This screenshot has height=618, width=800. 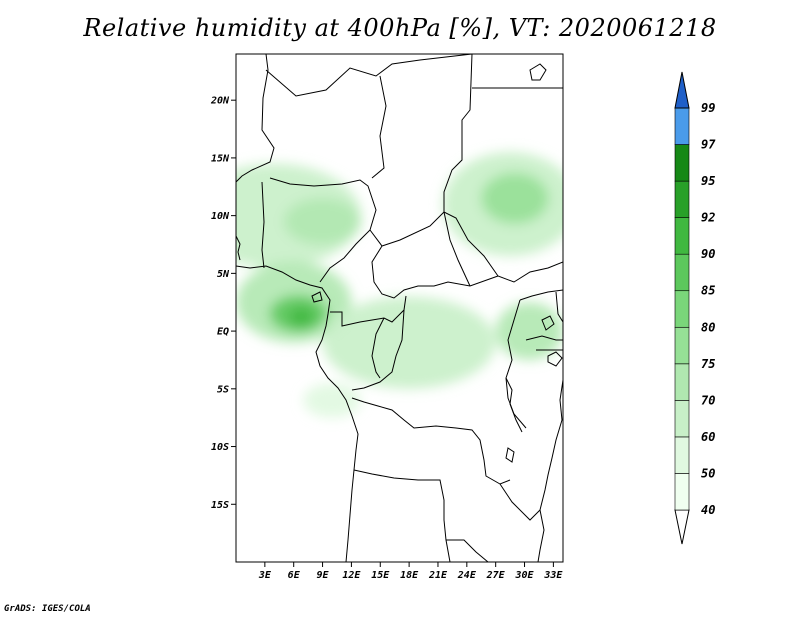 What do you see at coordinates (223, 332) in the screenshot?
I see `lat-tick-label: EQ` at bounding box center [223, 332].